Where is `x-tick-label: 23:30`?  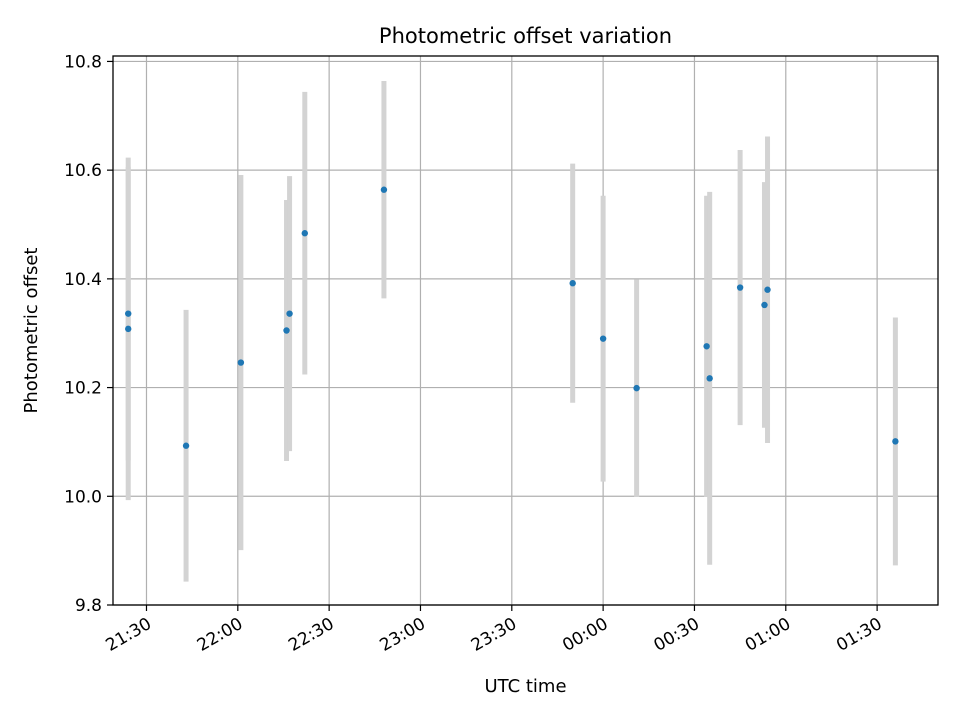
x-tick-label: 23:30 is located at coordinates (494, 635).